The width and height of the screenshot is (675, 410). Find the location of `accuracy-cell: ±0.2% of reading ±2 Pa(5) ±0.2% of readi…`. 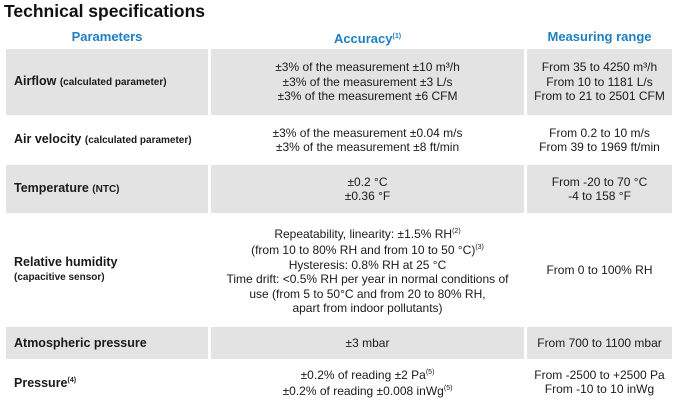

accuracy-cell: ±0.2% of reading ±2 Pa(5) ±0.2% of readi… is located at coordinates (367, 382).